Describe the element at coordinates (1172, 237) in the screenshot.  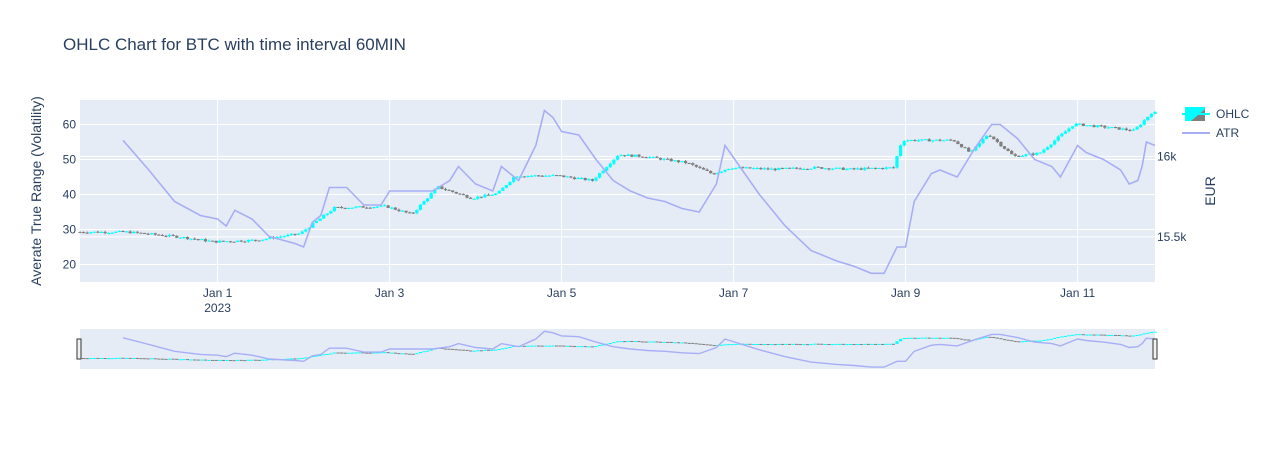
I see `y-right-tick-label: 15.5k` at that location.